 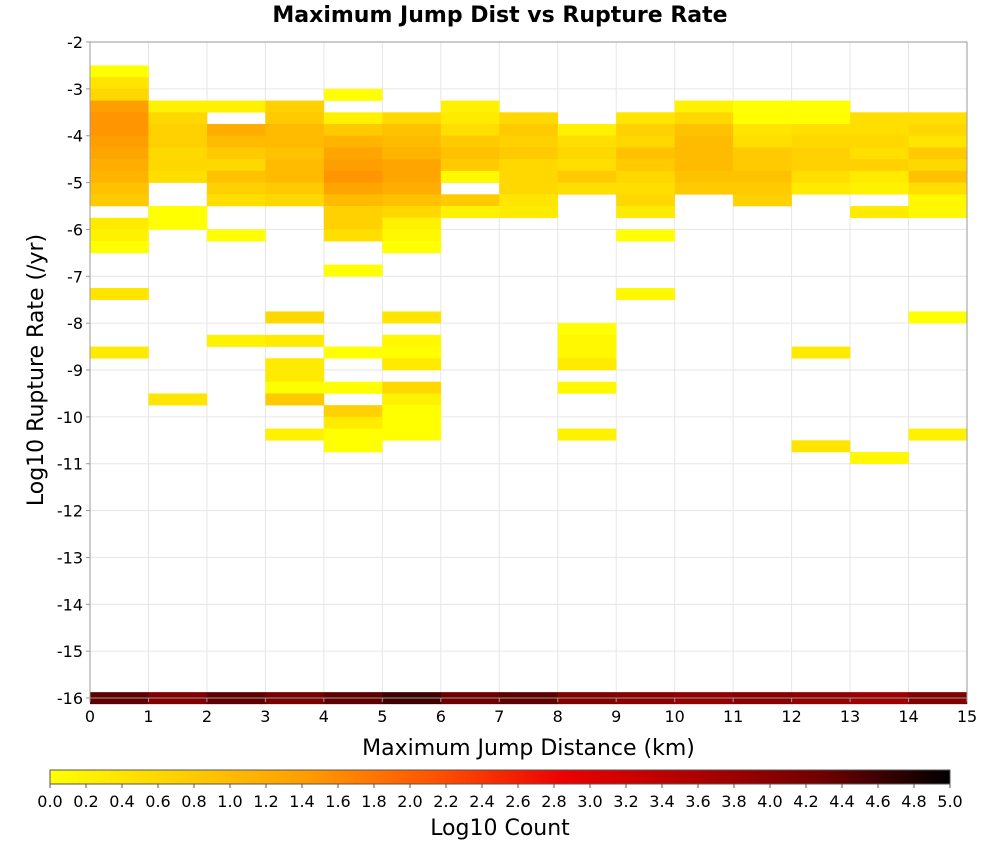 What do you see at coordinates (36, 370) in the screenshot?
I see `y-axis-title: Log10 Rupture Rate (/yr)` at bounding box center [36, 370].